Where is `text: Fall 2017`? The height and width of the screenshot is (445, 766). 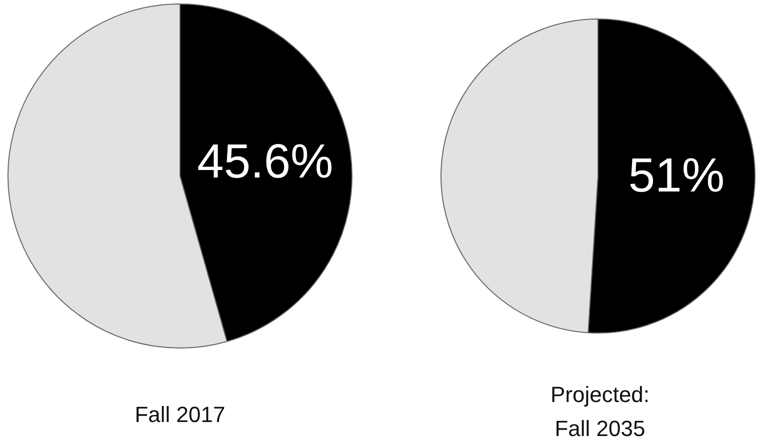
text: Fall 2017 is located at coordinates (180, 415).